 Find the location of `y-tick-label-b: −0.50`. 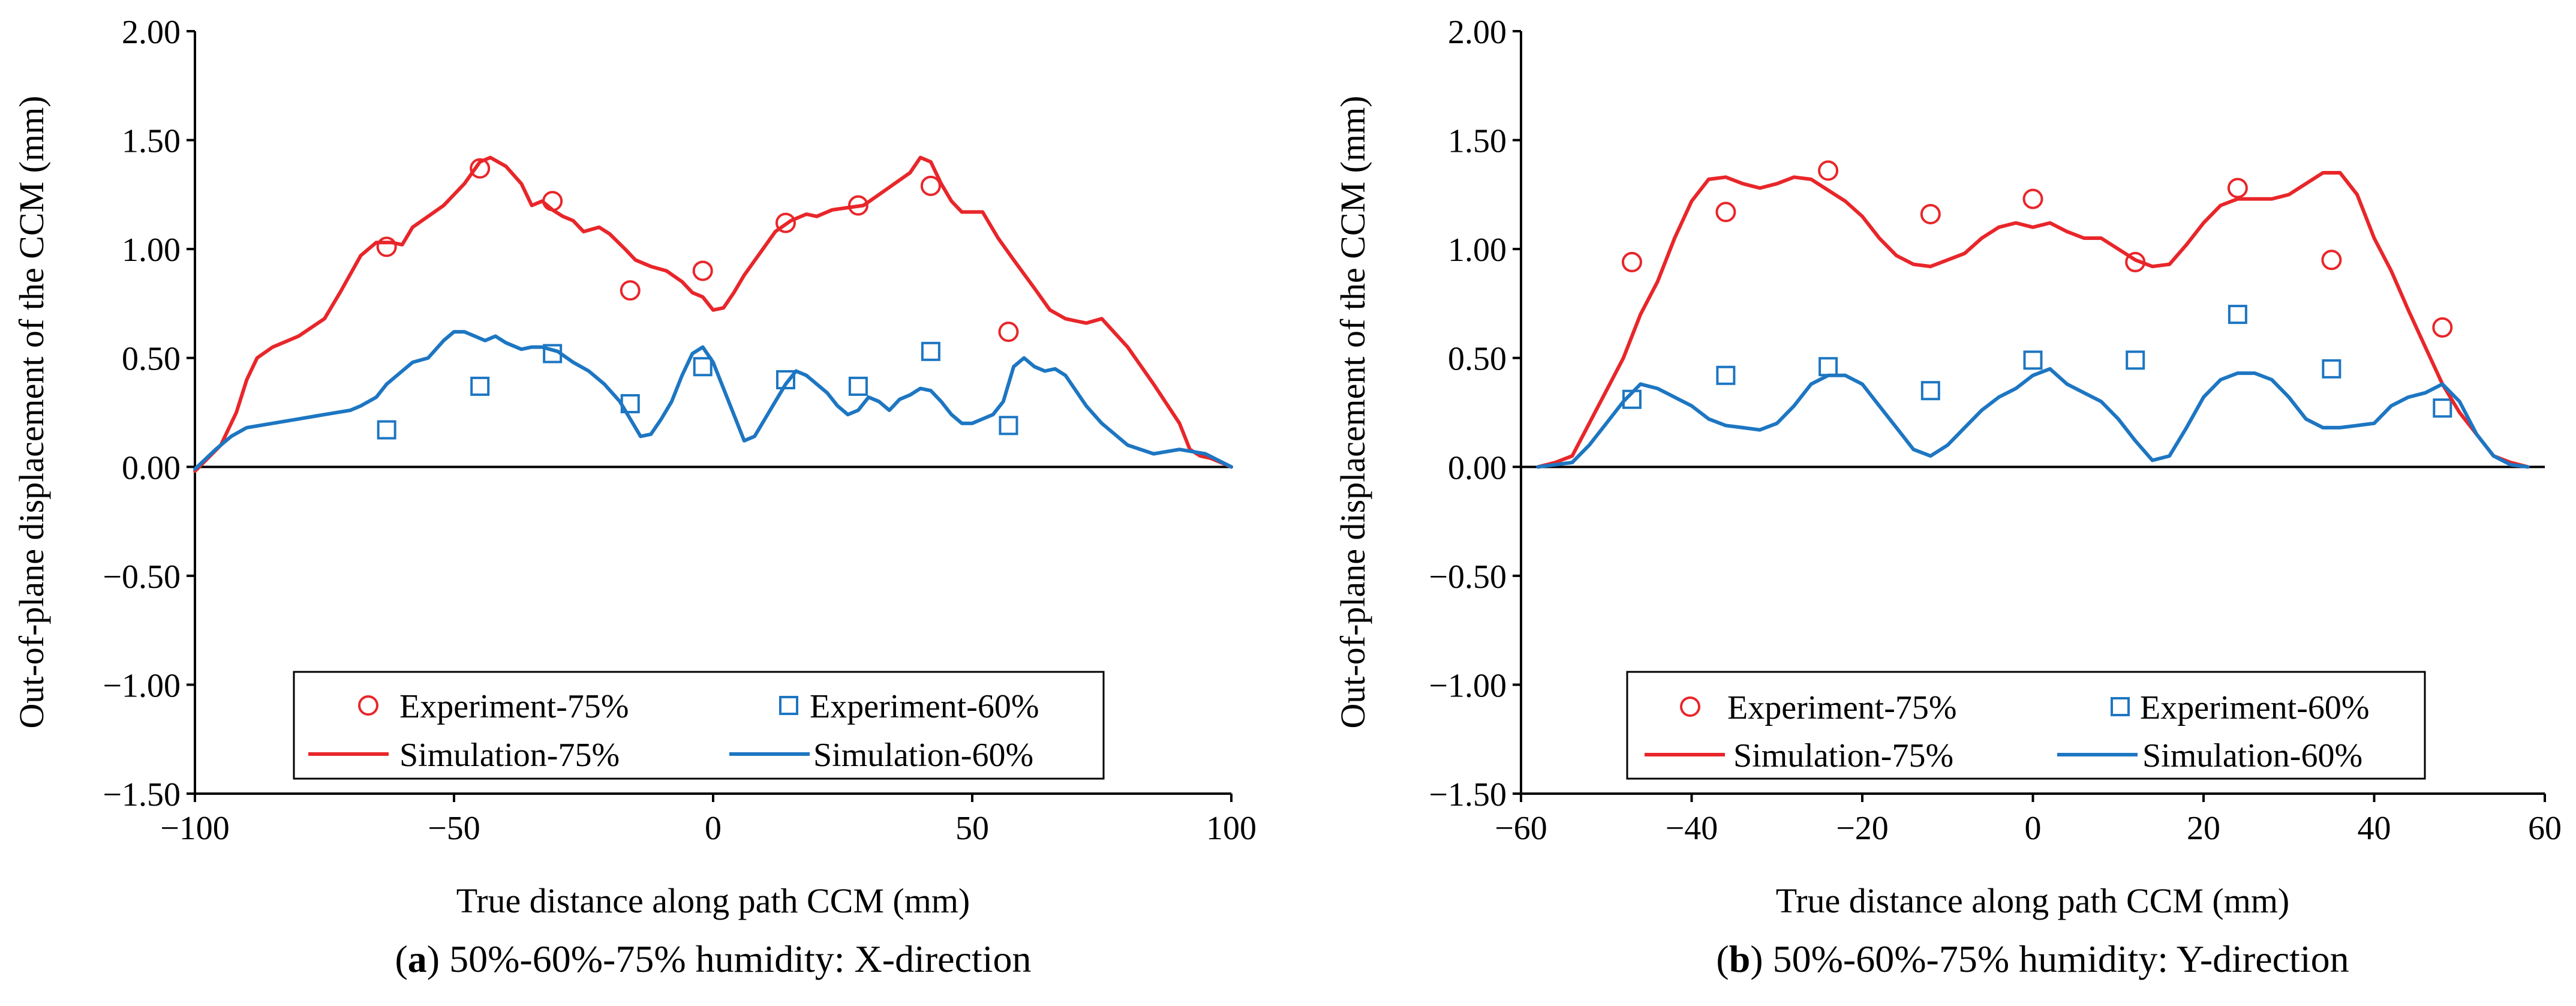

y-tick-label-b: −0.50 is located at coordinates (1468, 577).